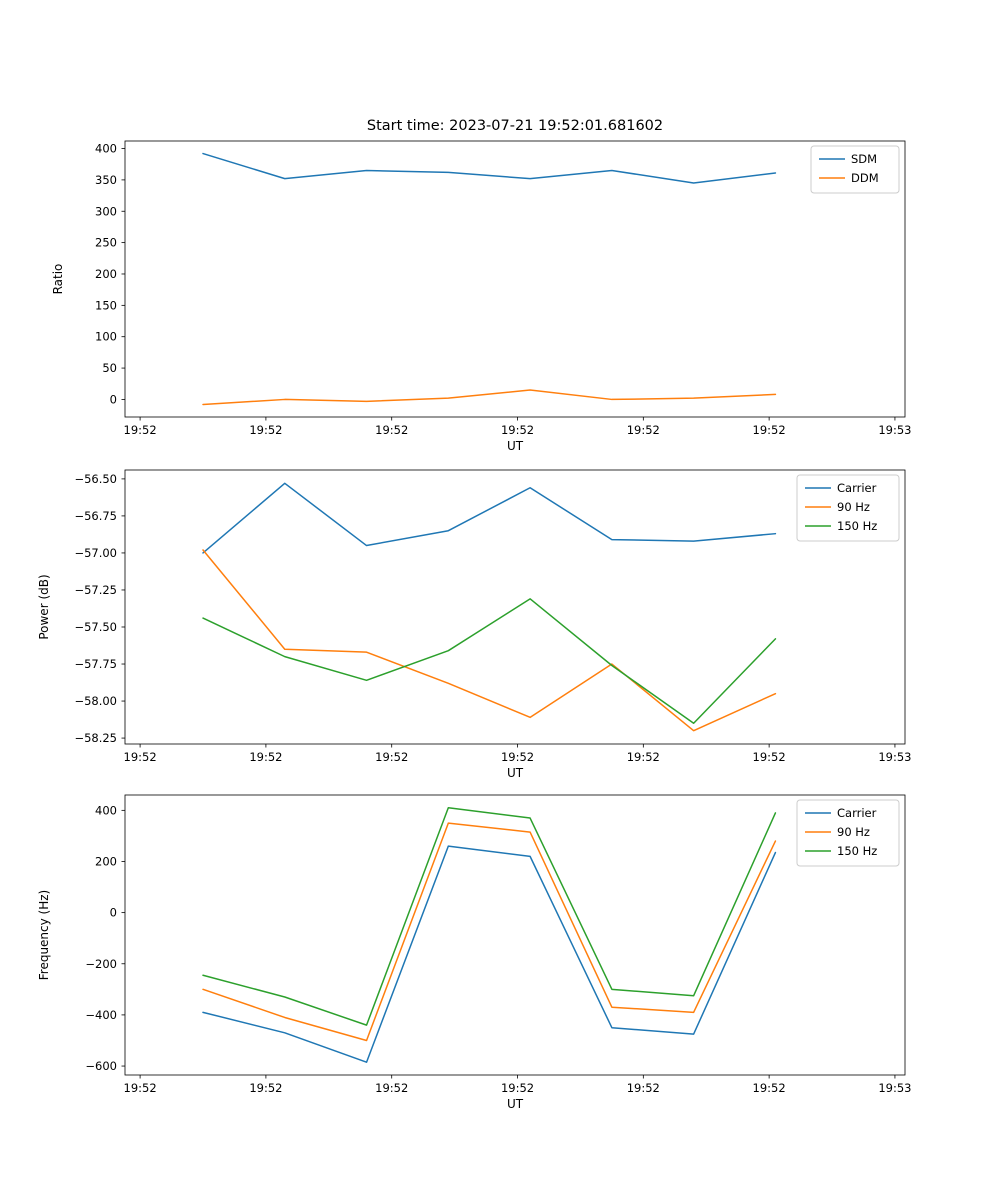 The width and height of the screenshot is (1000, 1200). I want to click on y-tick-label: −56.75, so click(95, 516).